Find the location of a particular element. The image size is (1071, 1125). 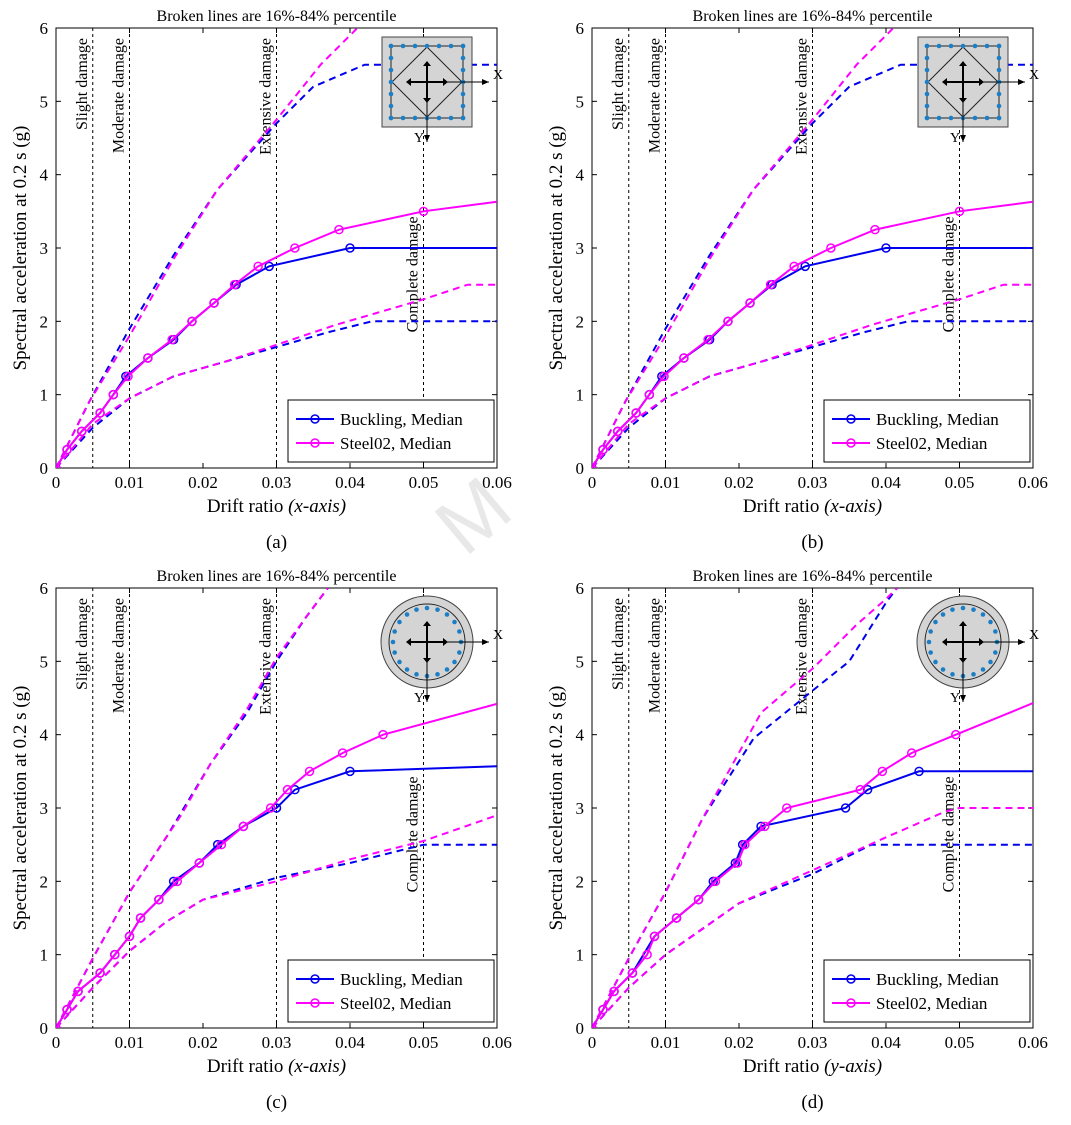

x-tick-label: 0.05 is located at coordinates (960, 482).